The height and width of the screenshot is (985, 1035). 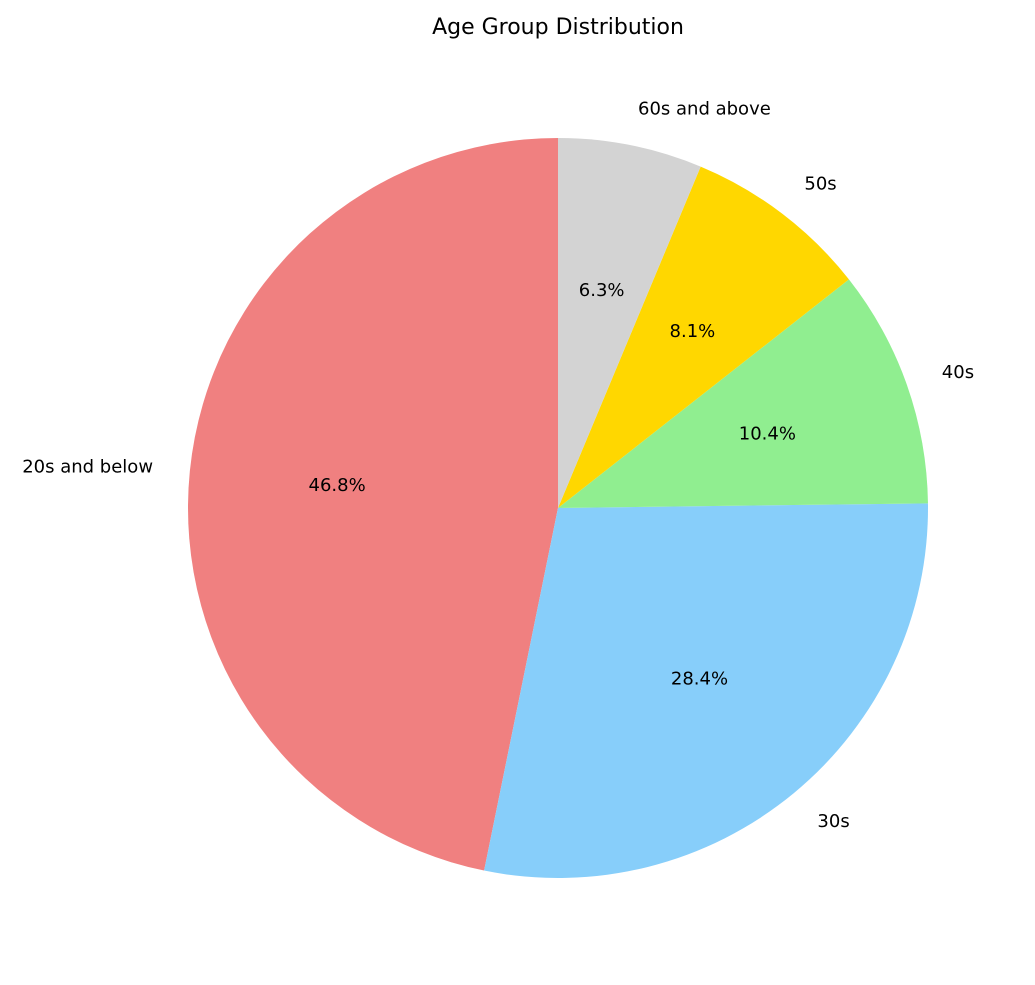 What do you see at coordinates (558, 27) in the screenshot?
I see `chart-title: Age Group Distribution` at bounding box center [558, 27].